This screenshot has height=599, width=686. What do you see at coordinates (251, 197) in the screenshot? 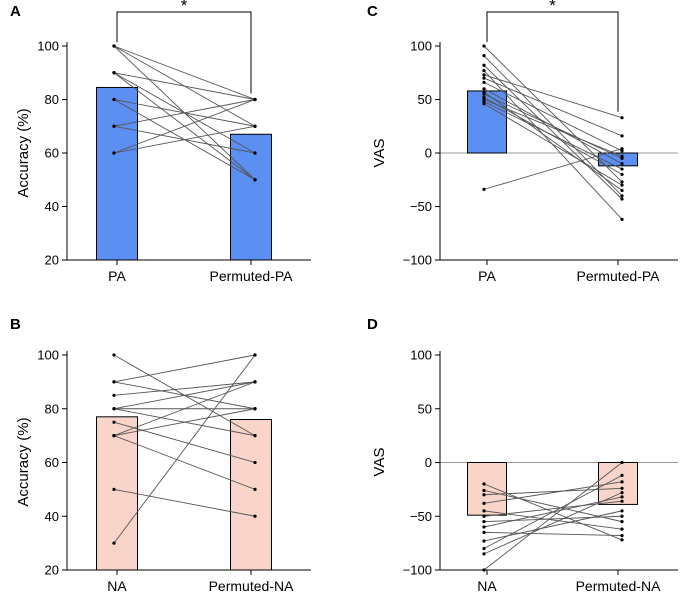
I see `bar-permuted-pa` at bounding box center [251, 197].